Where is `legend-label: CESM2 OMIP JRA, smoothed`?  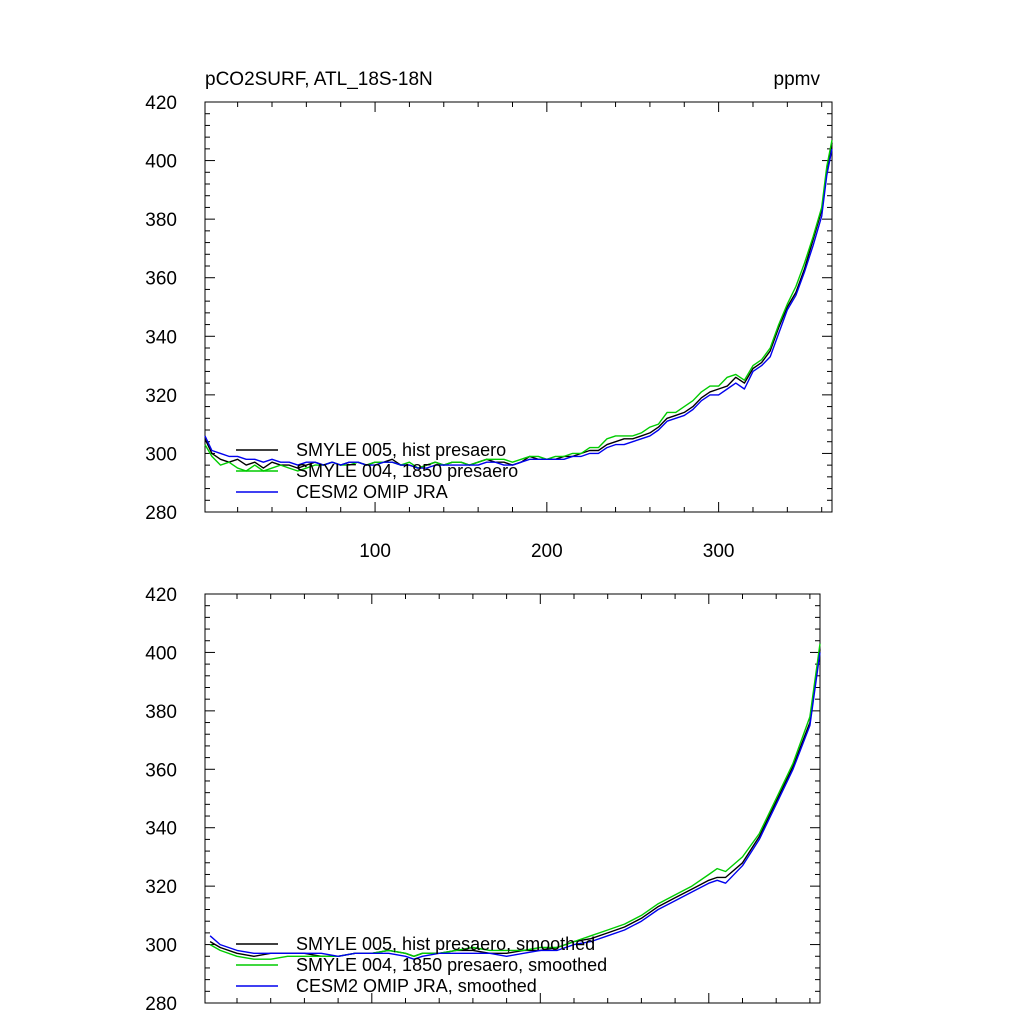 legend-label: CESM2 OMIP JRA, smoothed is located at coordinates (416, 986).